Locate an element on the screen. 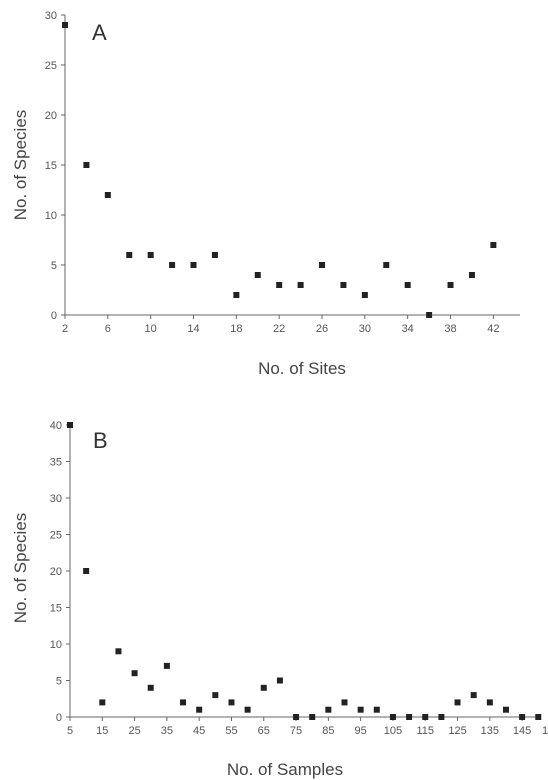 The height and width of the screenshot is (780, 548). x-tick-label: 115 is located at coordinates (425, 731).